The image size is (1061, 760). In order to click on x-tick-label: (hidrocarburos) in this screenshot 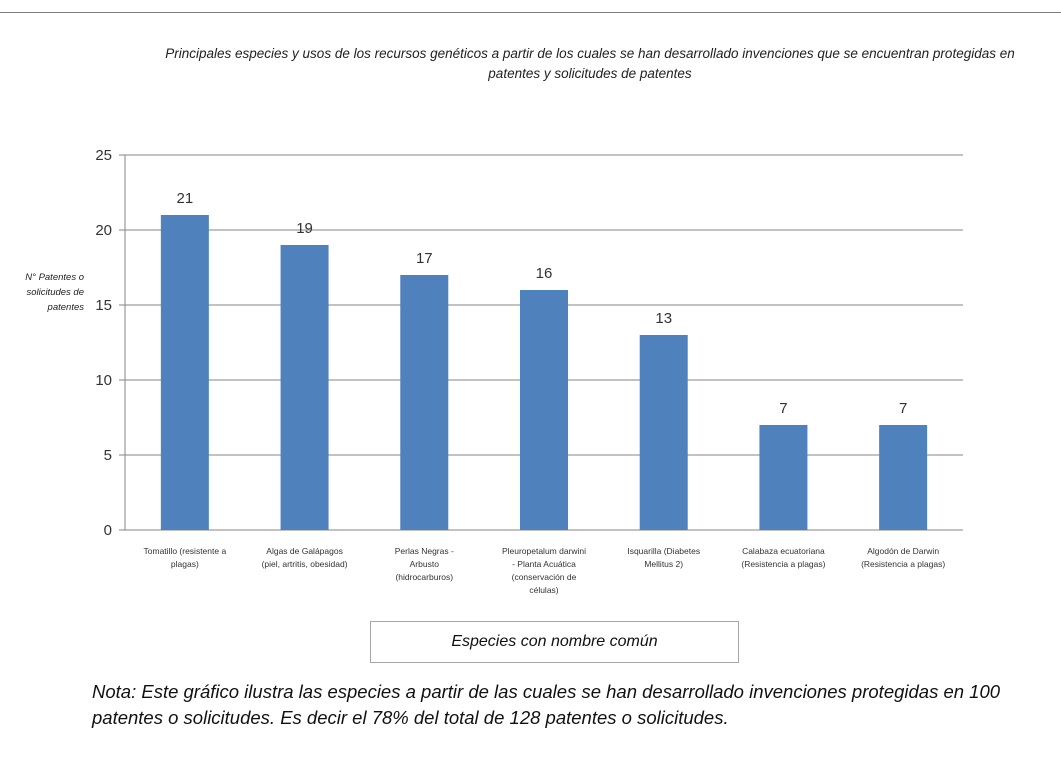, I will do `click(424, 577)`.